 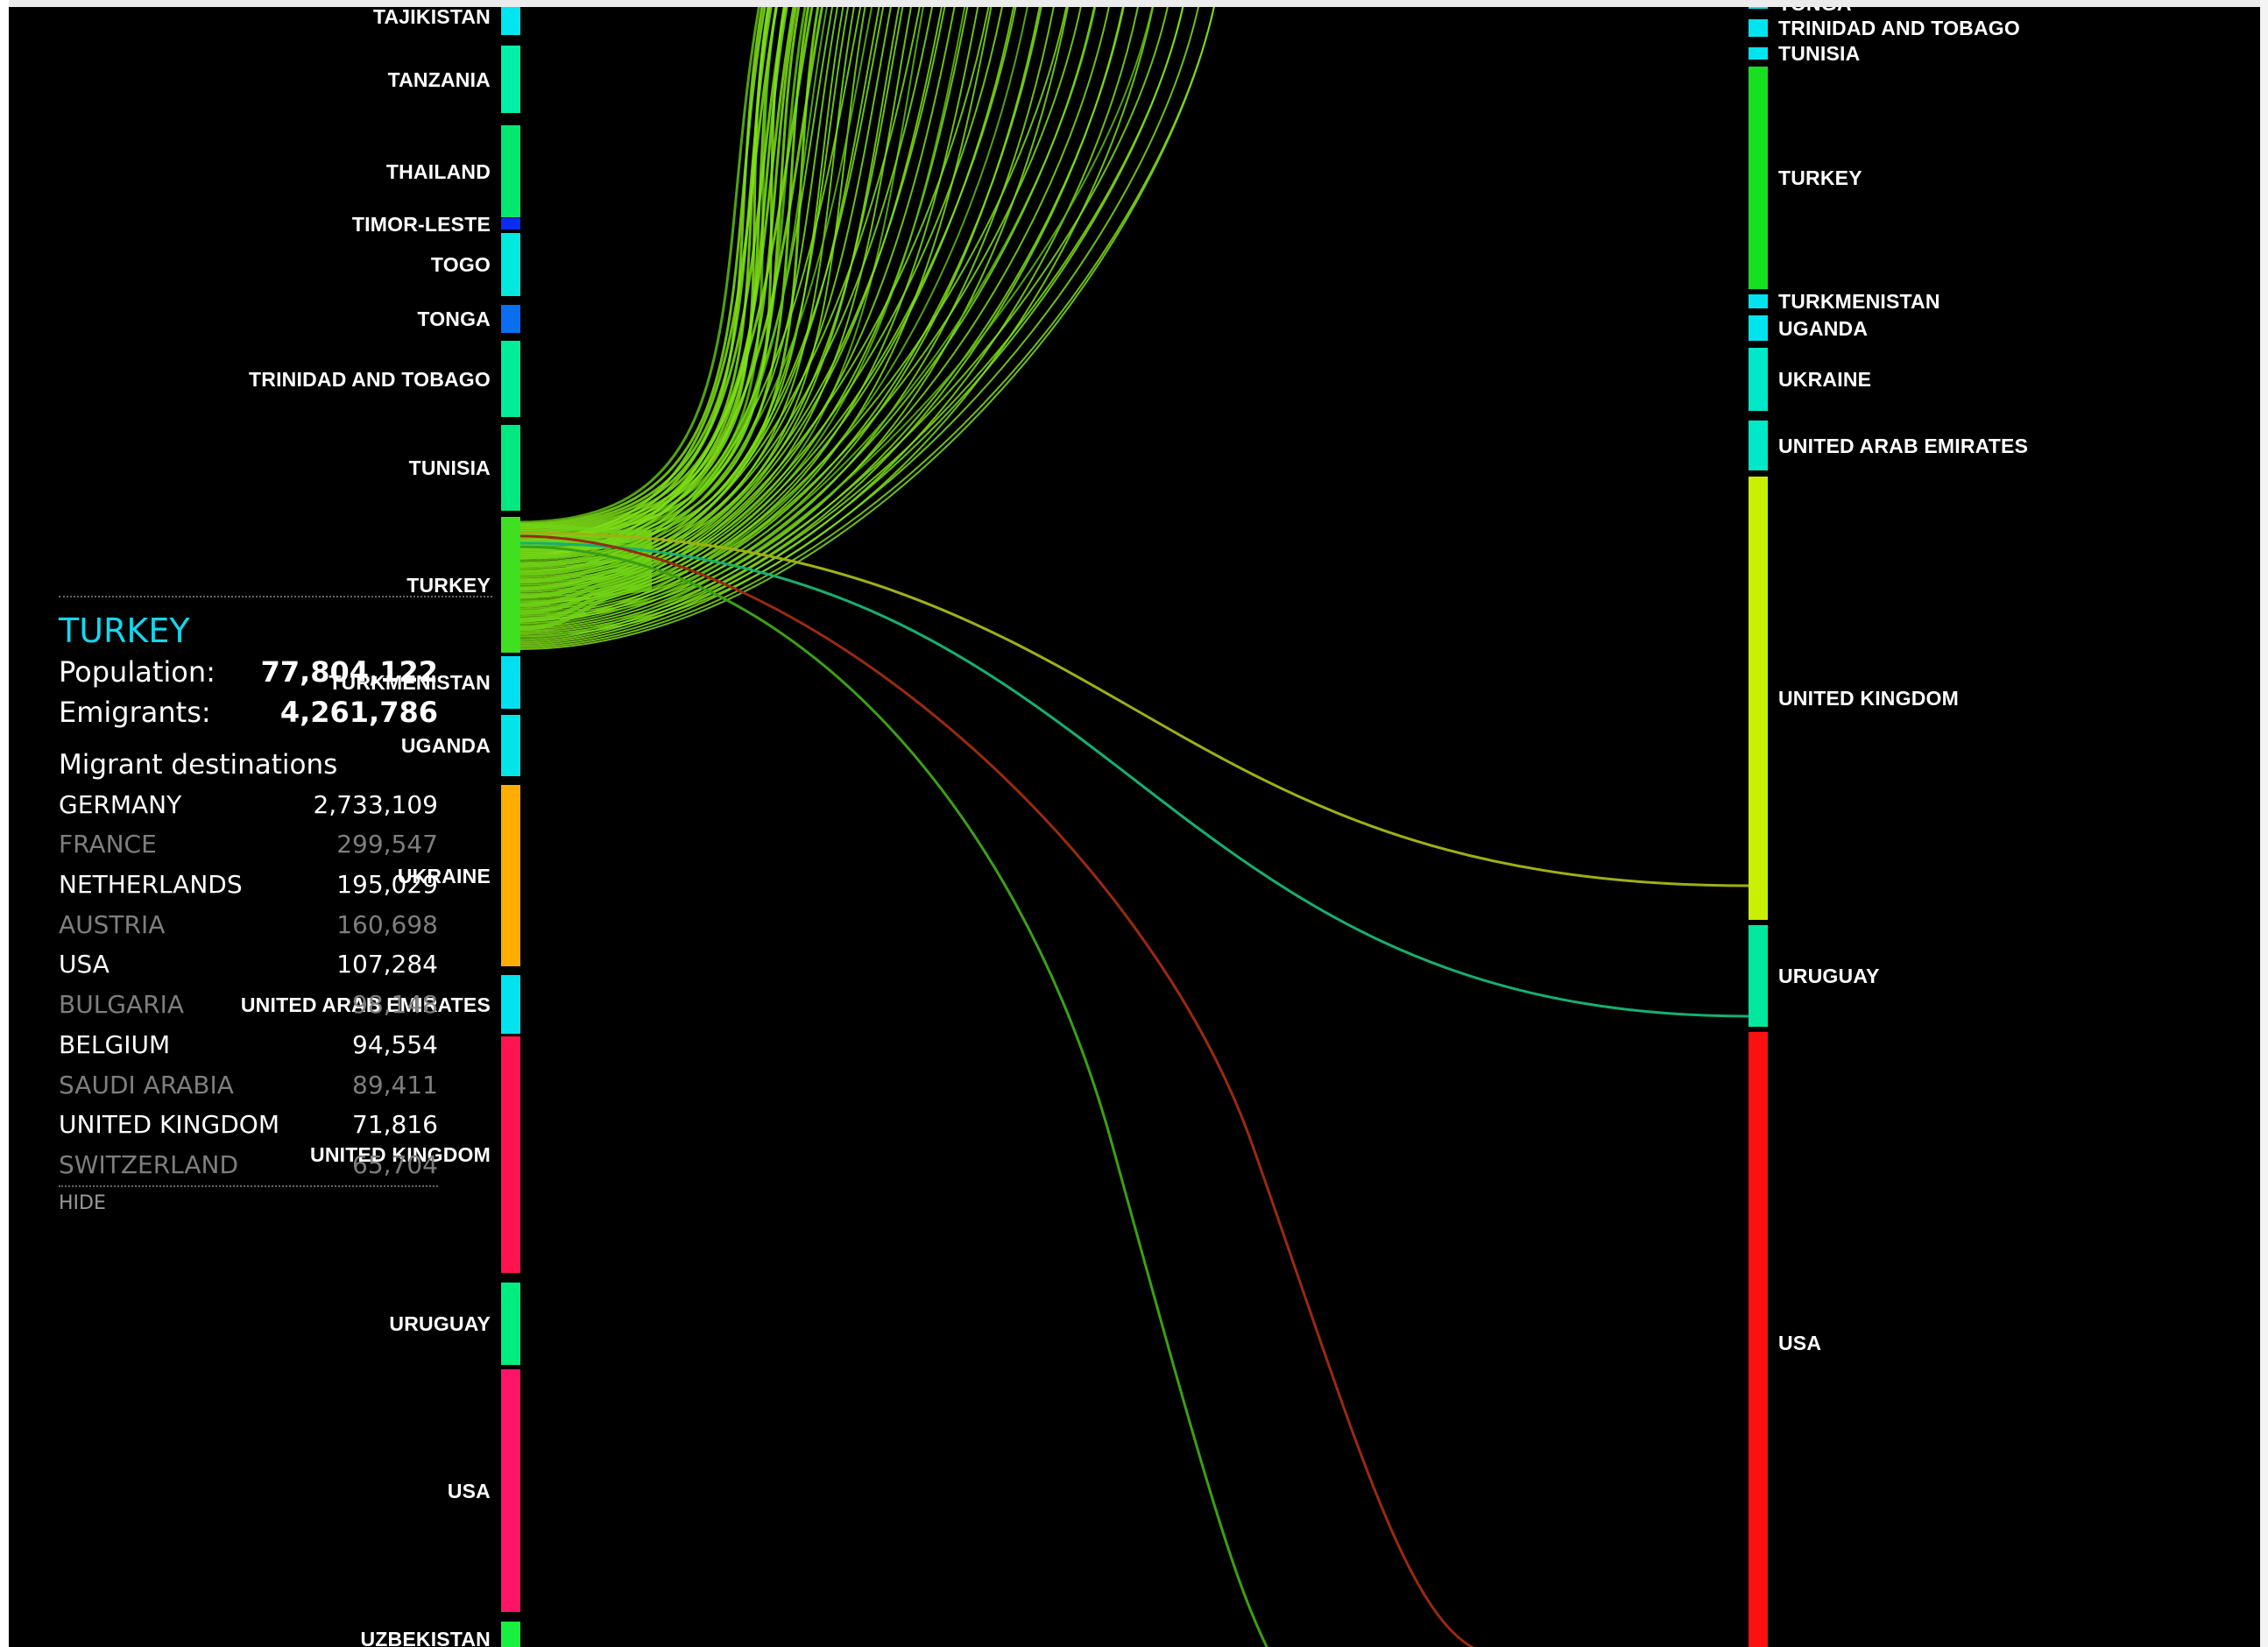 I want to click on origin-label-uruguay: URUGUAY, so click(x=440, y=1324).